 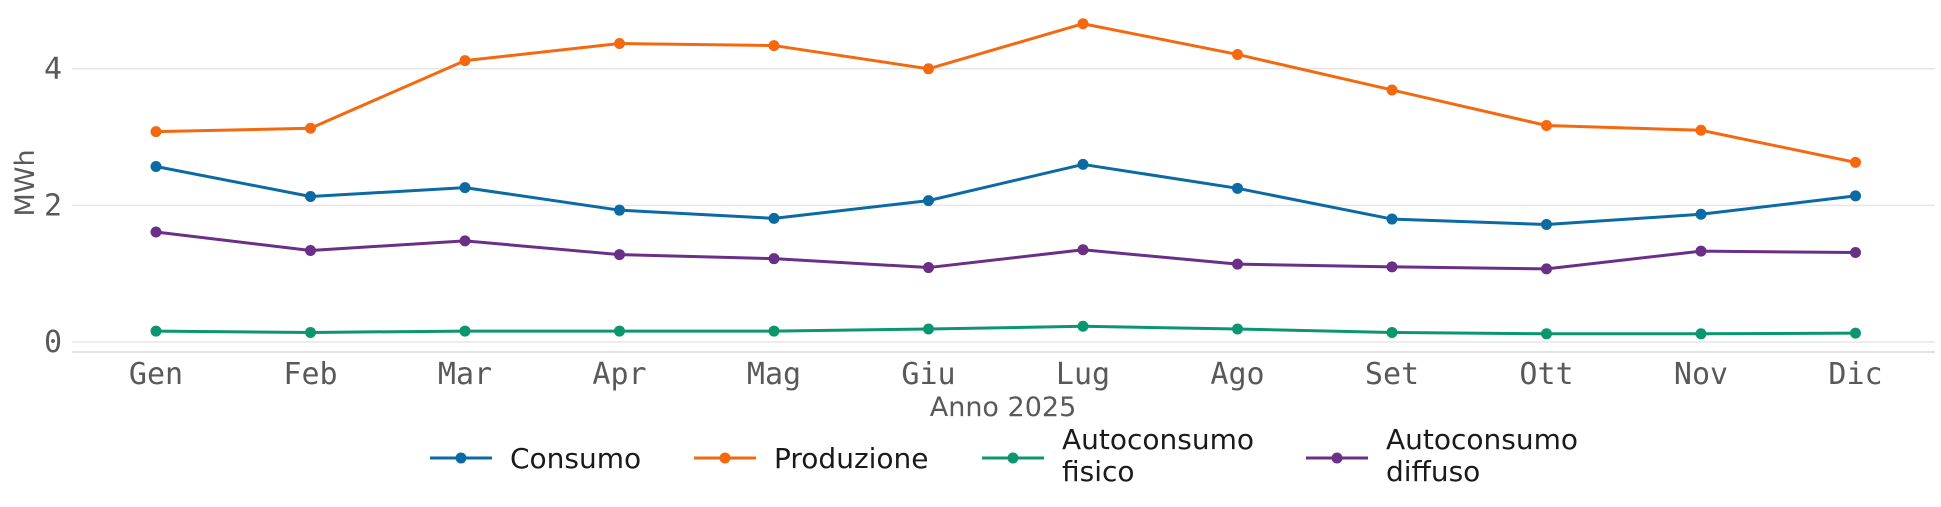 What do you see at coordinates (53, 69) in the screenshot?
I see `y-tick-label: 4` at bounding box center [53, 69].